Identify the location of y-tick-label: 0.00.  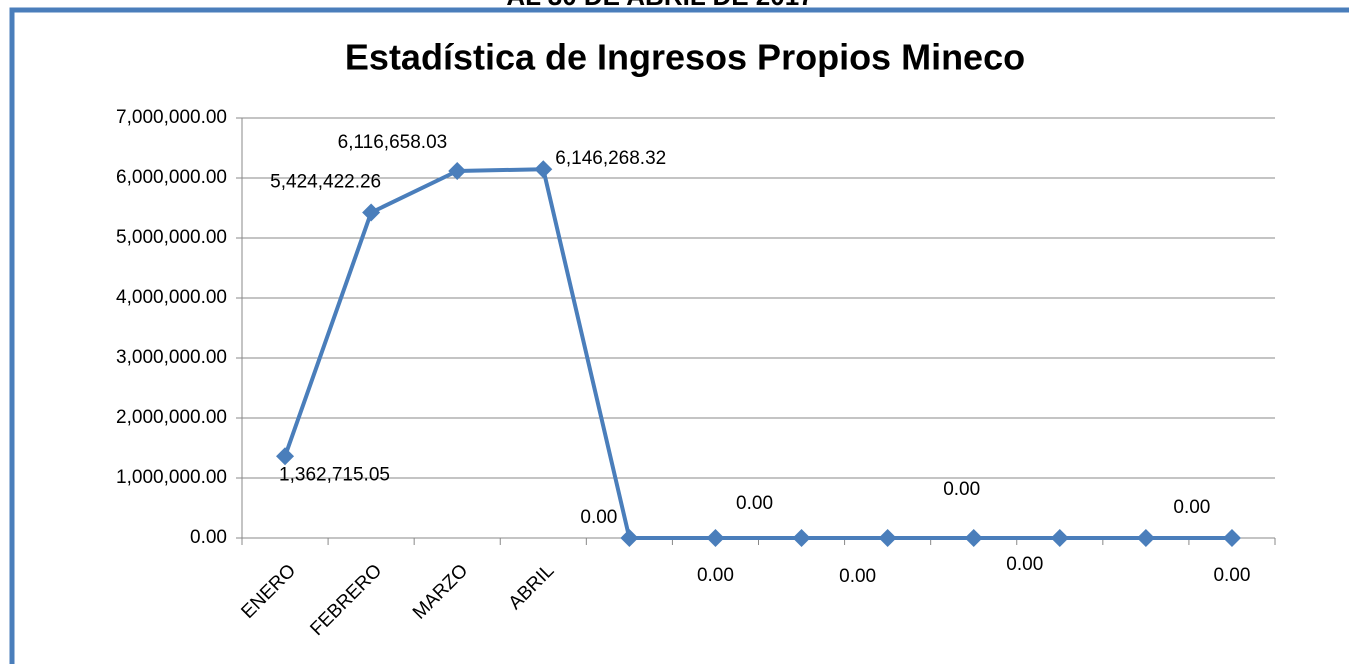
(208, 537).